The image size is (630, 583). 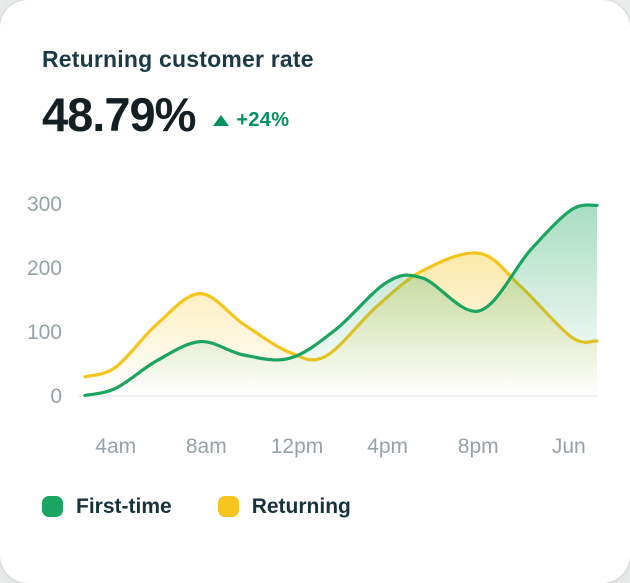 I want to click on metric-value-row: 48.79% +24%, so click(x=315, y=115).